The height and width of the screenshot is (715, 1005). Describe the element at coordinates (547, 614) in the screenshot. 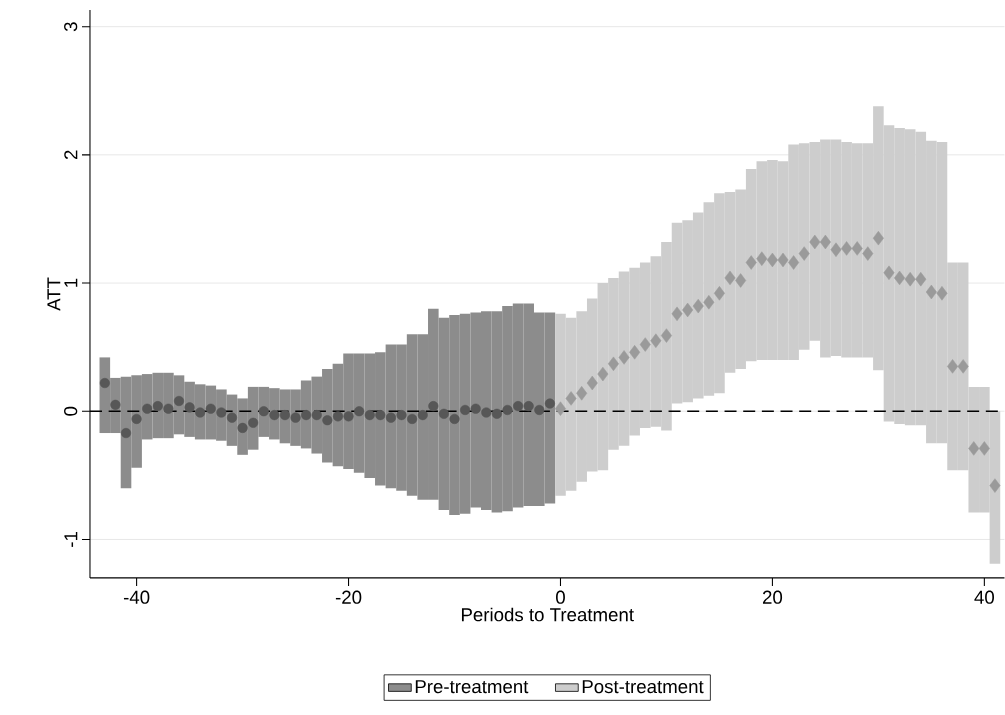

I see `x-axis-title: Periods to Treatment` at that location.